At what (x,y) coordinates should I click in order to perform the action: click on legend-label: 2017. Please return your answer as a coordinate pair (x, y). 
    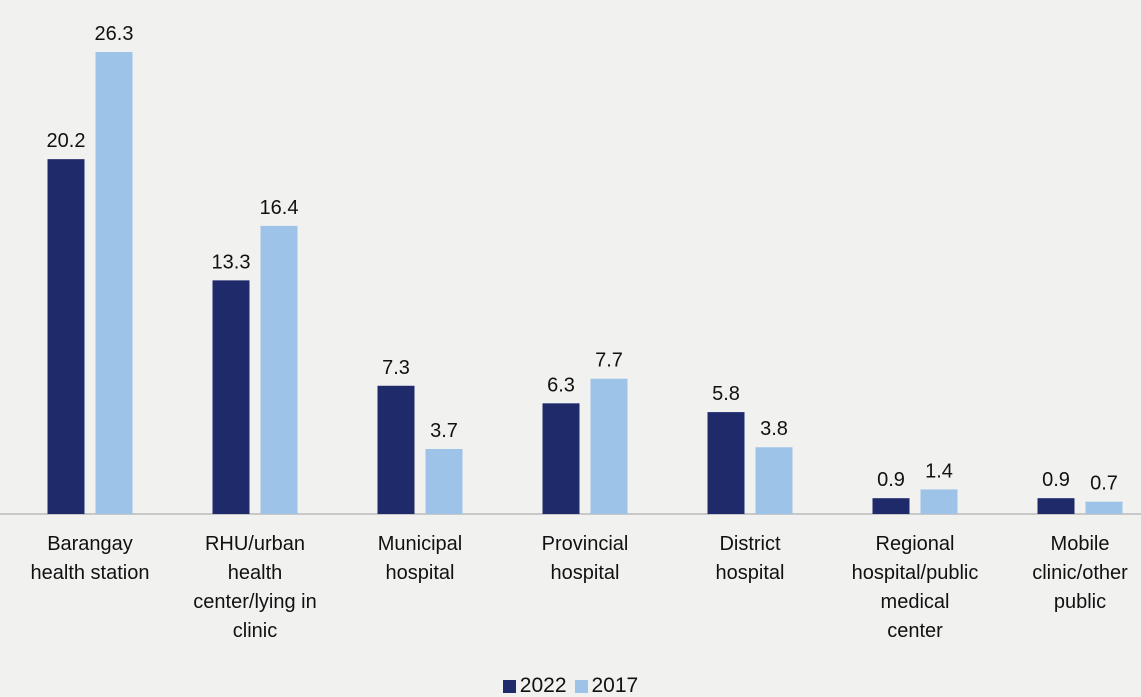
    Looking at the image, I should click on (615, 685).